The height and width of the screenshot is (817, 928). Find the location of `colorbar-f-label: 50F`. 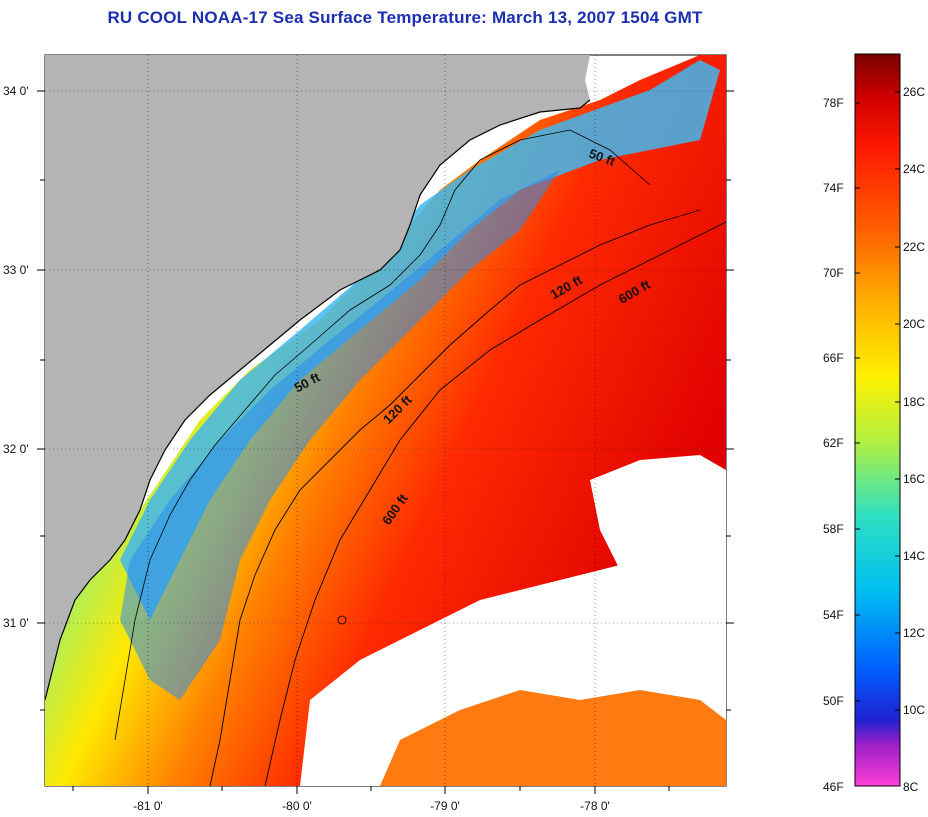

colorbar-f-label: 50F is located at coordinates (833, 701).